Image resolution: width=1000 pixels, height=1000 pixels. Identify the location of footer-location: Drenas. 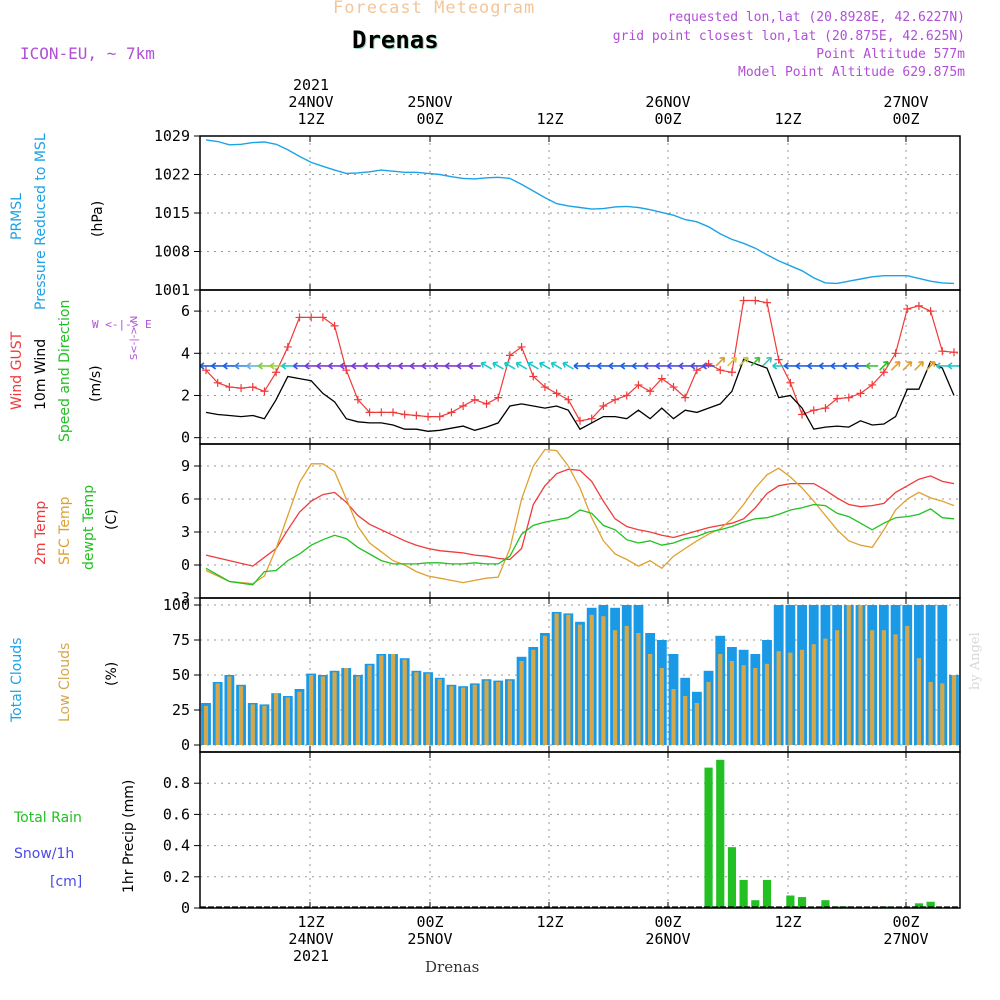
(452, 967).